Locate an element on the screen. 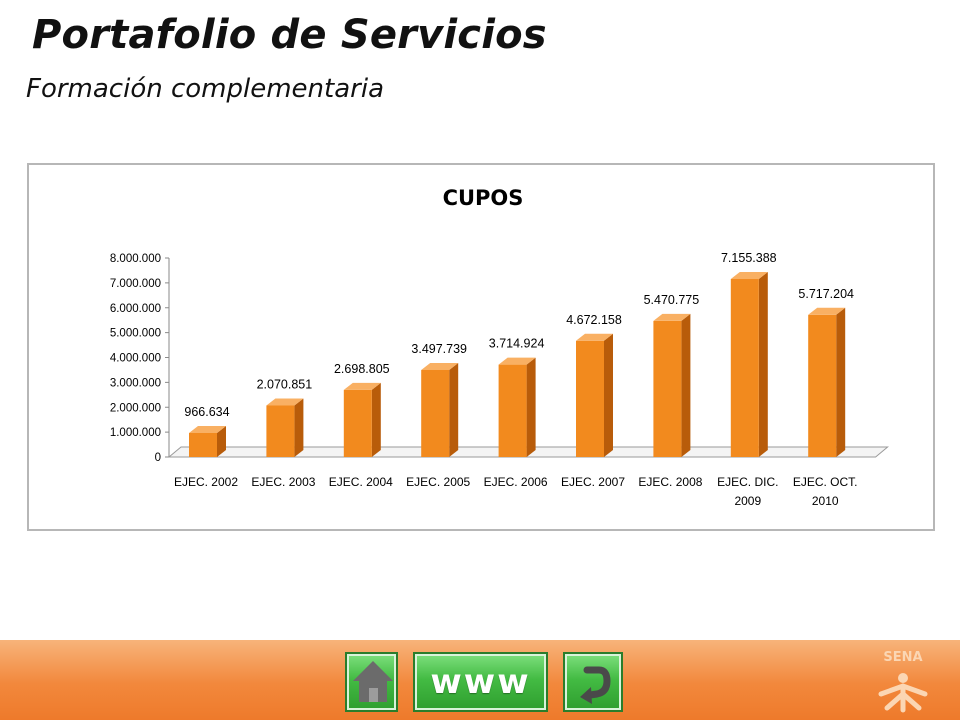 This screenshot has height=720, width=960. x-tick-label: EJEC. 2005 is located at coordinates (438, 482).